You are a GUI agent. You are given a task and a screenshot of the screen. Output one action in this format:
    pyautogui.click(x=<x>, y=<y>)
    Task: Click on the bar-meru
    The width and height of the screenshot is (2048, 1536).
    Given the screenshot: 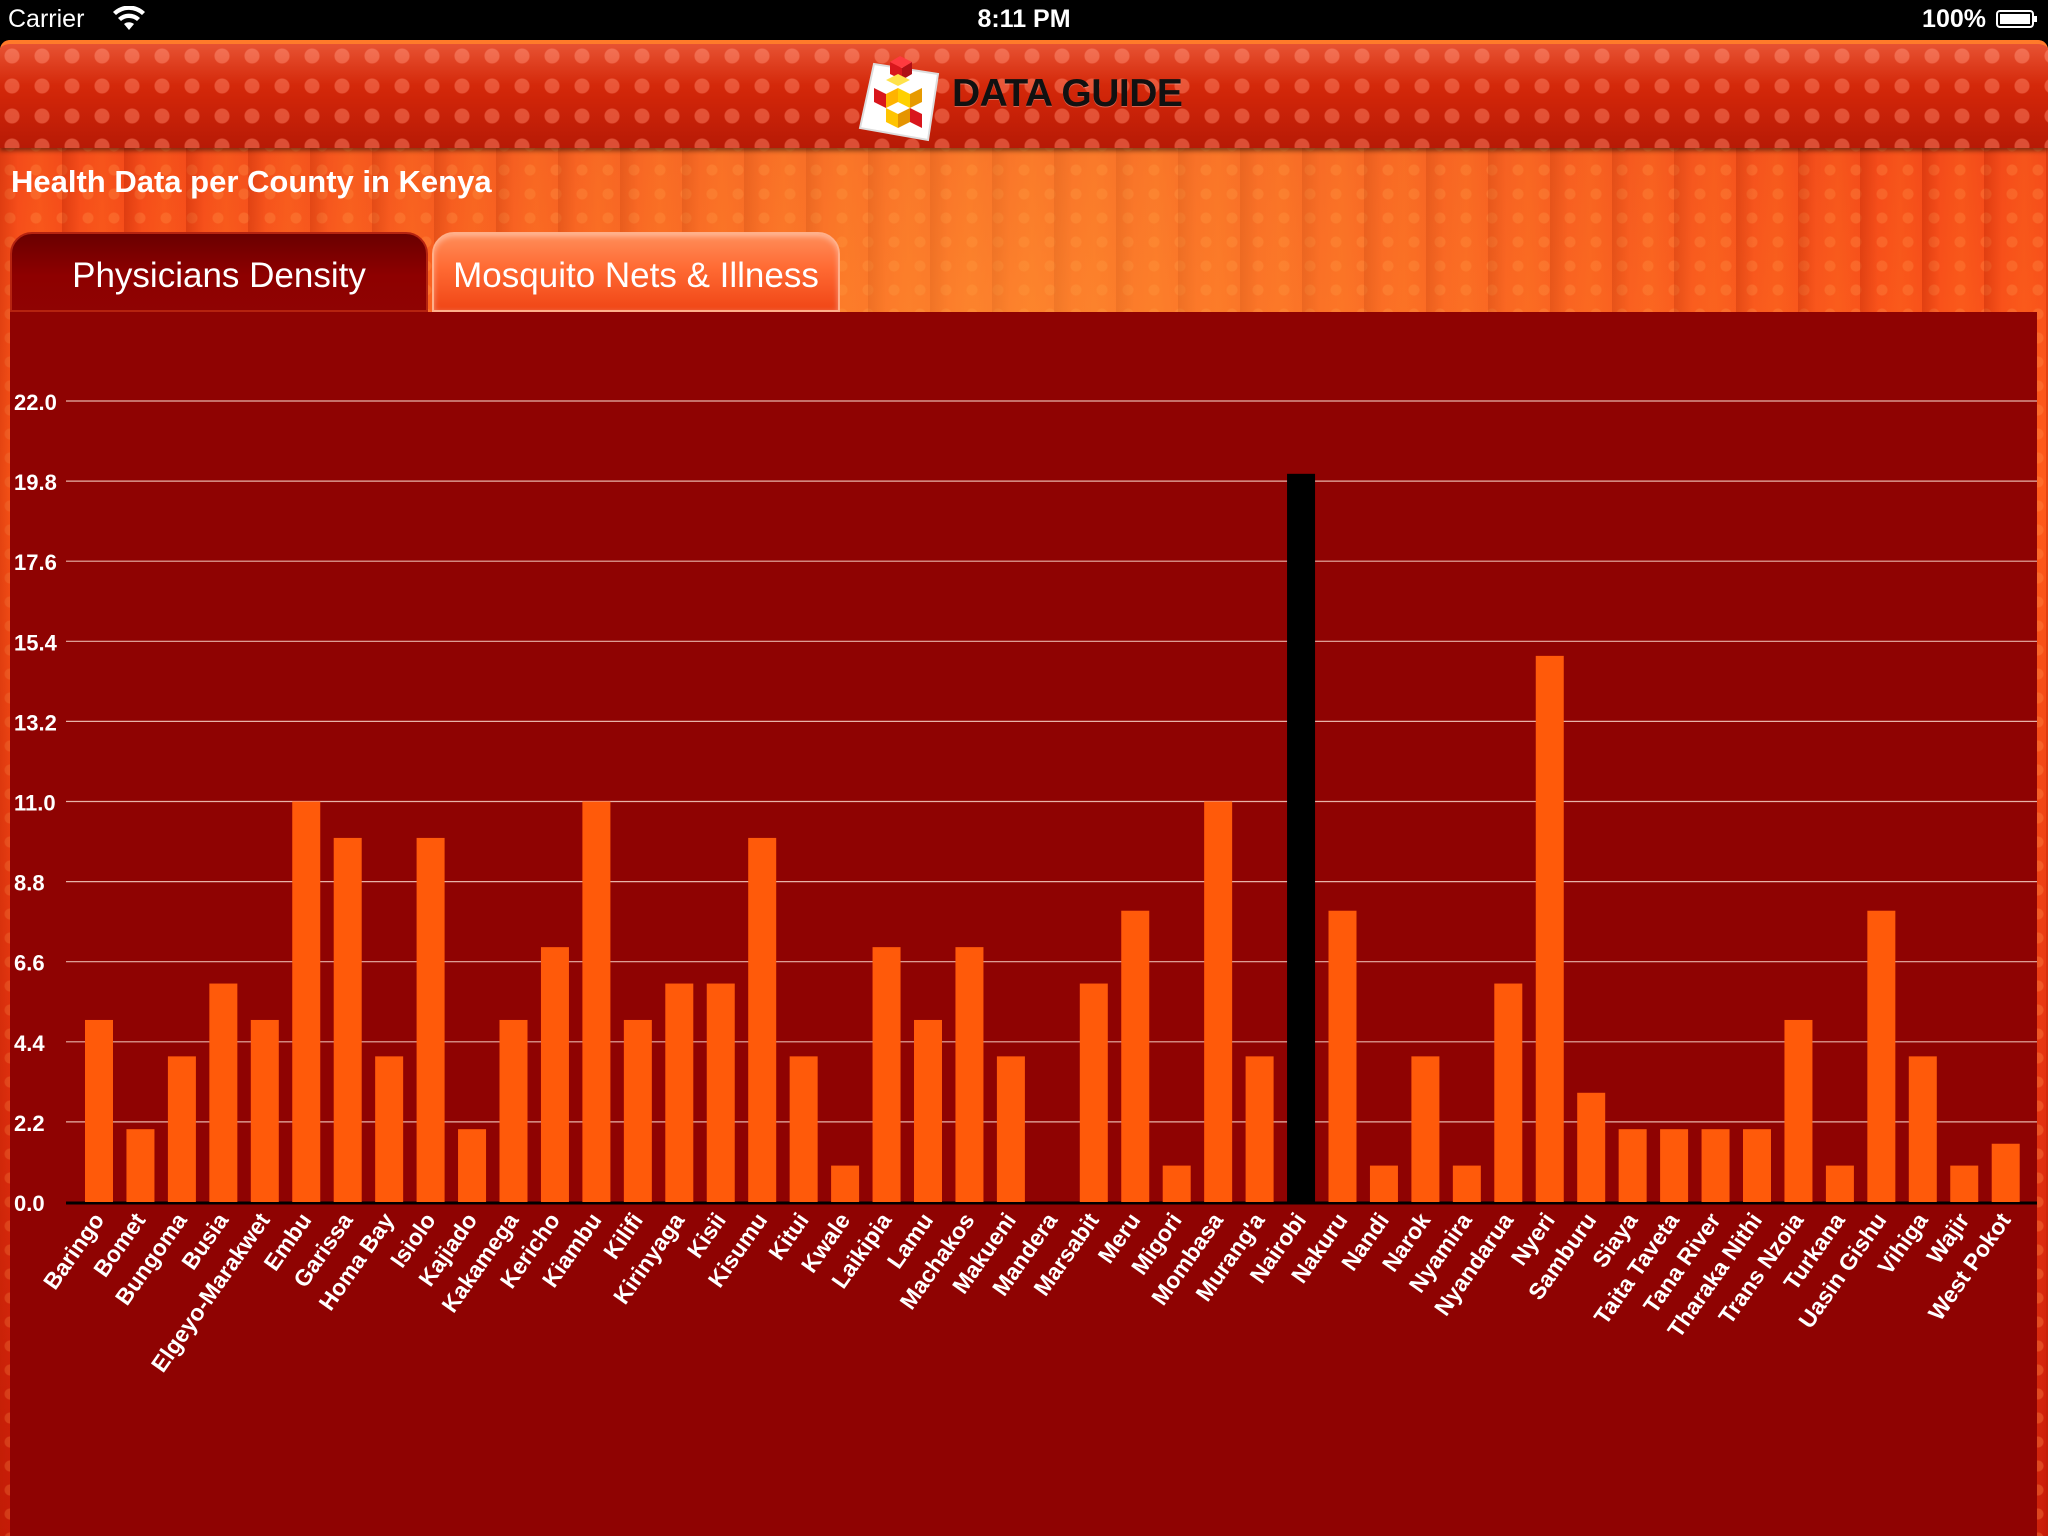 What is the action you would take?
    pyautogui.click(x=1135, y=1056)
    